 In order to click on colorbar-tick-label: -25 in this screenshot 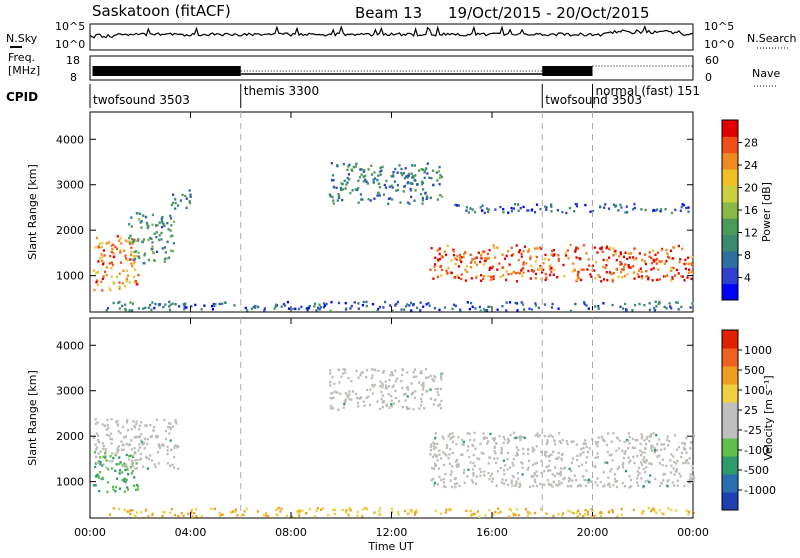, I will do `click(753, 430)`.